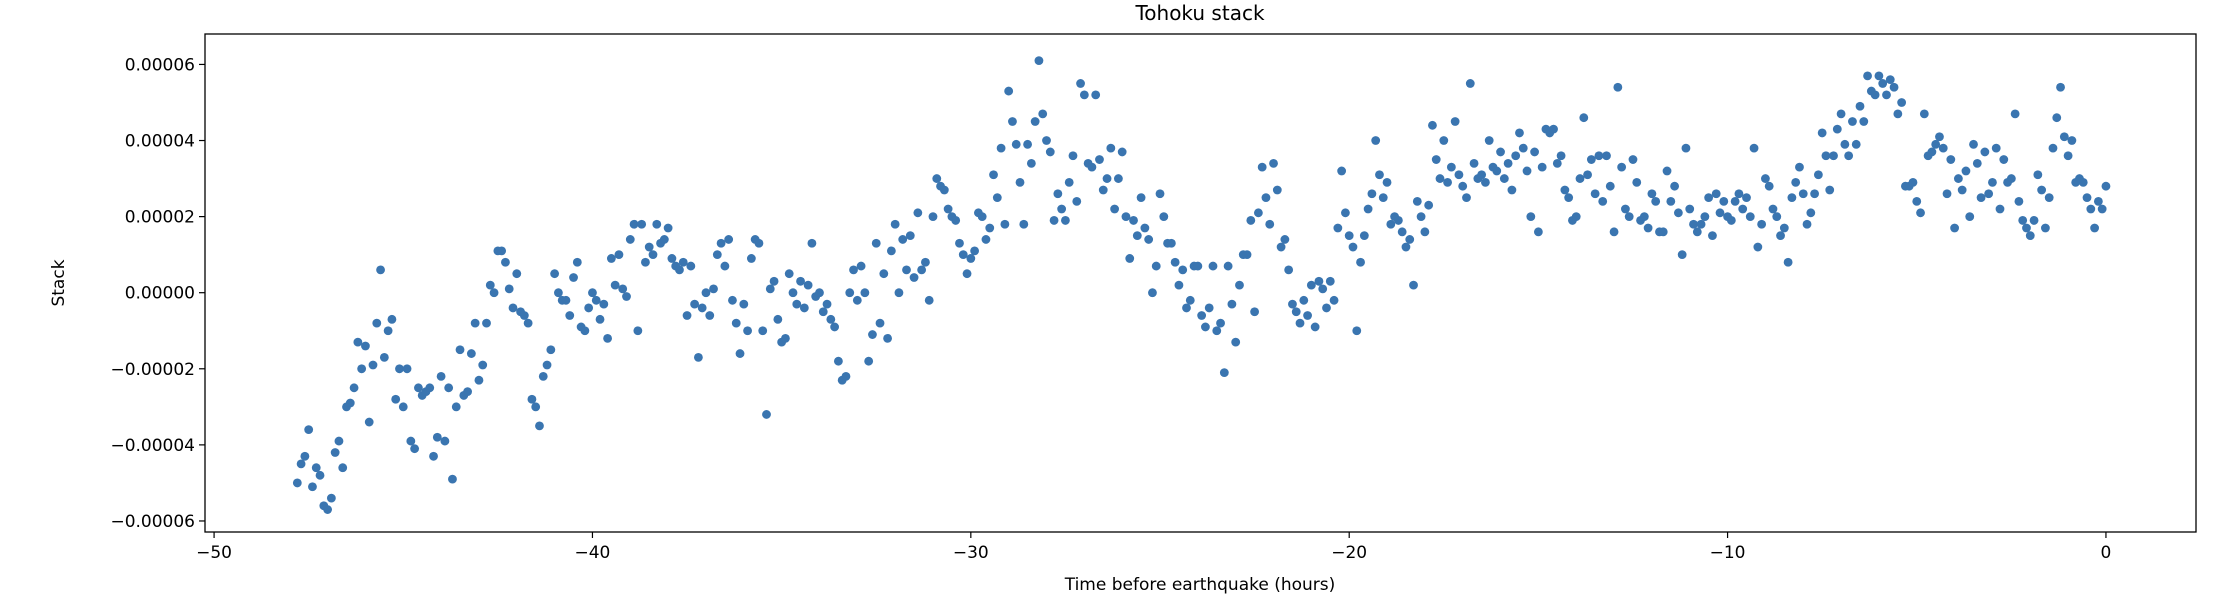 This screenshot has width=2218, height=602. What do you see at coordinates (2106, 553) in the screenshot?
I see `x-tick-label: 0` at bounding box center [2106, 553].